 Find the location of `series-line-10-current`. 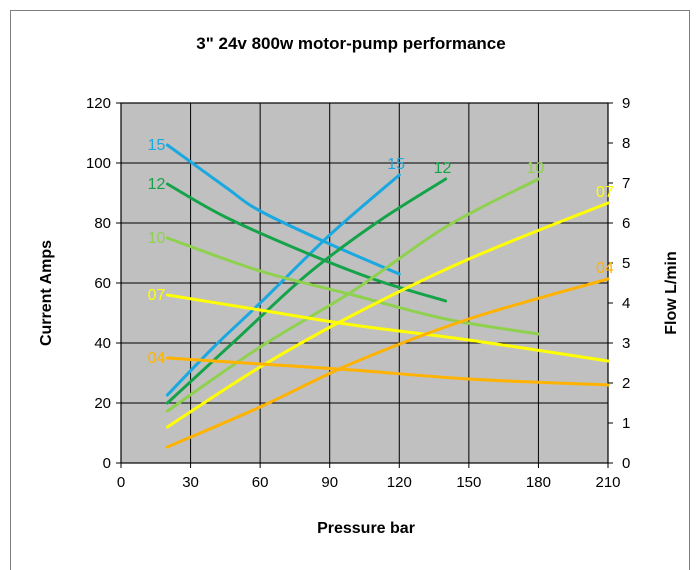

series-line-10-current is located at coordinates (352, 286).